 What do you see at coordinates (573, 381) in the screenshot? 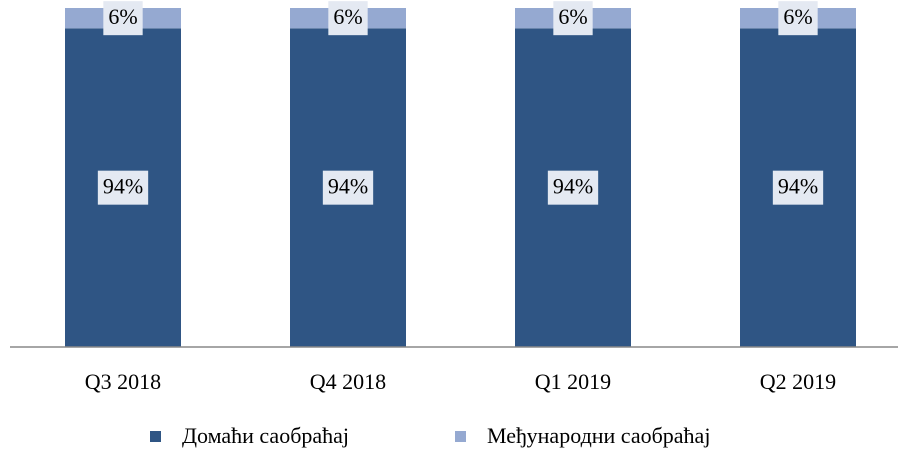
I see `x-tick-label: Q1 2019` at bounding box center [573, 381].